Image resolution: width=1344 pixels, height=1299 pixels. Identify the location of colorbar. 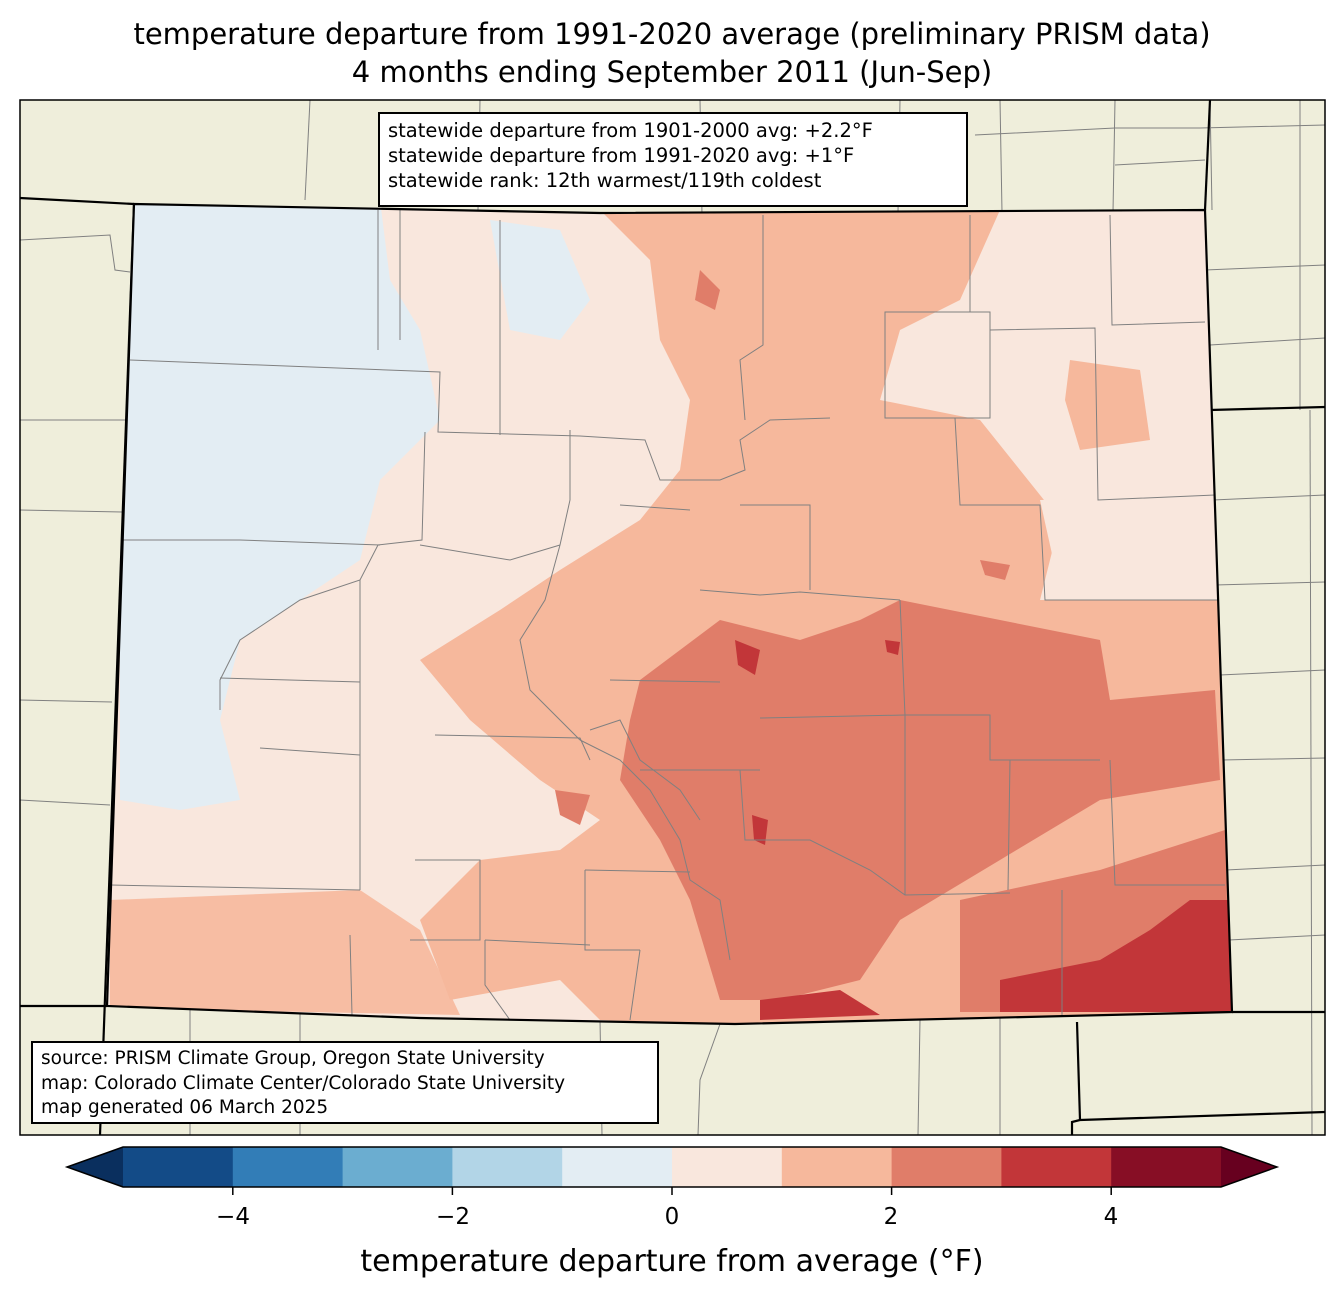
(672, 1167).